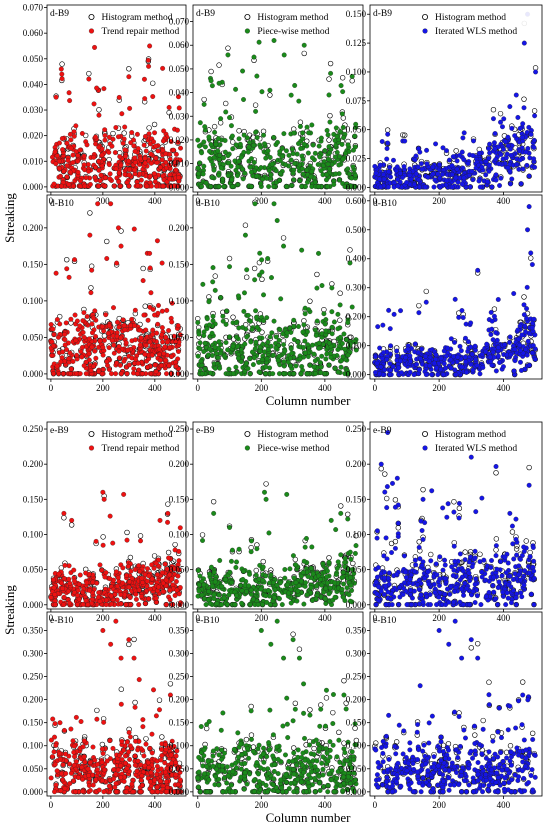  I want to click on y-tick-label: 0.200, so click(33, 228).